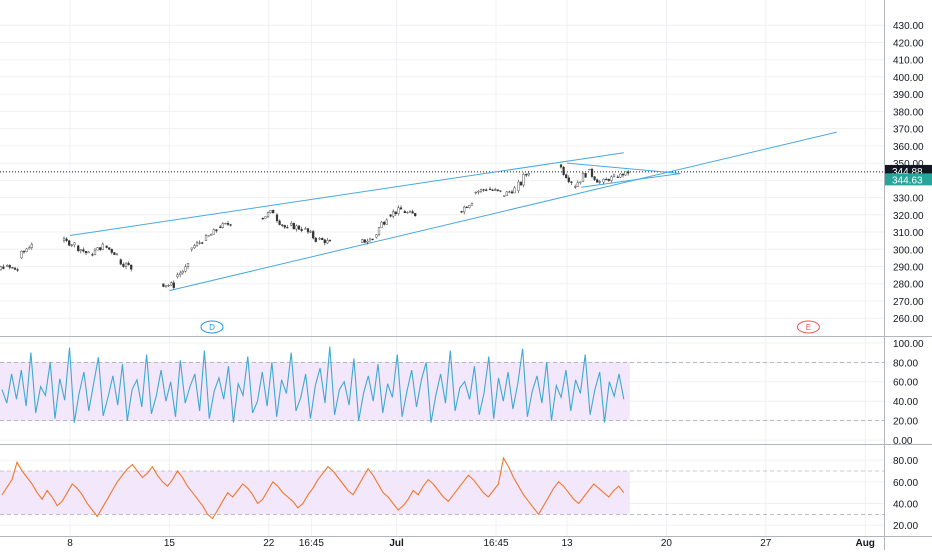  What do you see at coordinates (903, 441) in the screenshot?
I see `oscillator-1-tick-label: 0.00` at bounding box center [903, 441].